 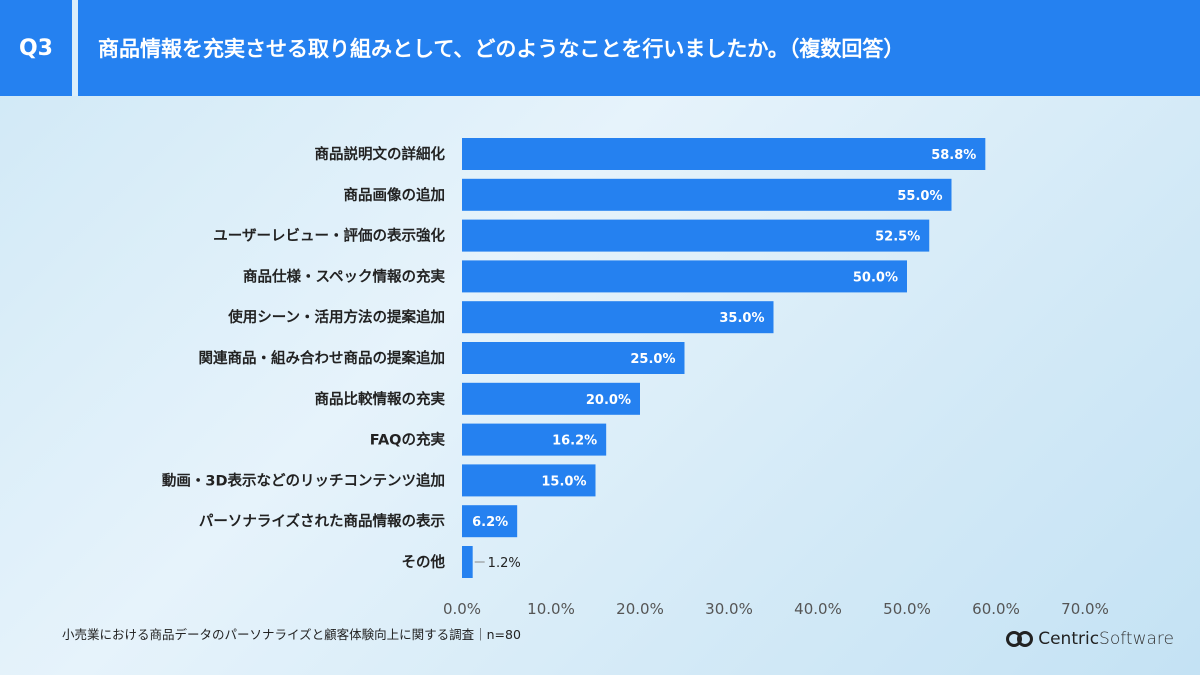 I want to click on divider, so click(x=75, y=48).